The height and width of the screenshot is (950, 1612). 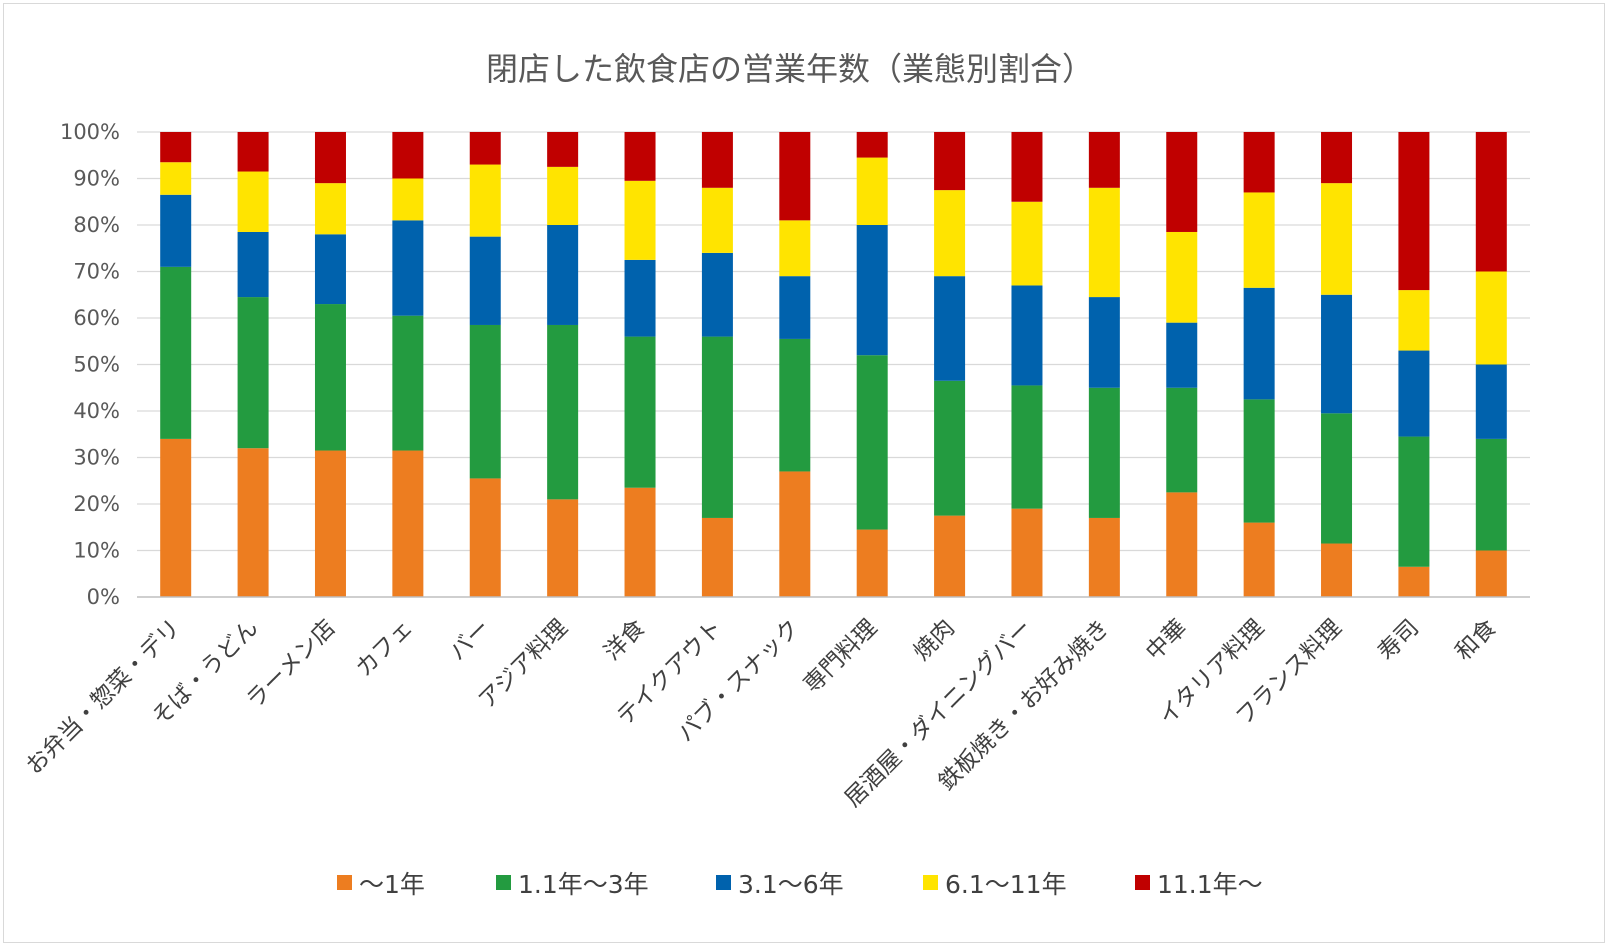 What do you see at coordinates (624, 640) in the screenshot?
I see `x-category-label: 洋食` at bounding box center [624, 640].